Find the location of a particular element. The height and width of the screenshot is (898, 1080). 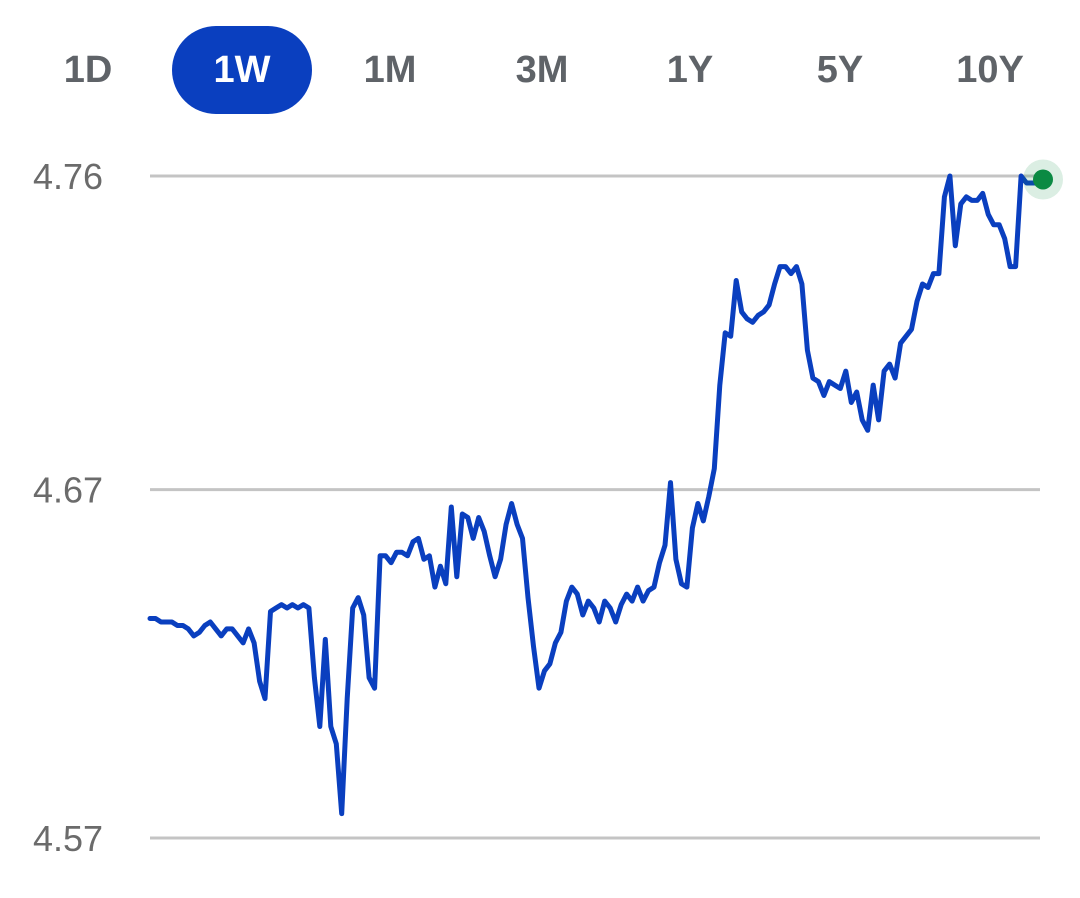

tab-1y: 1Y is located at coordinates (690, 70).